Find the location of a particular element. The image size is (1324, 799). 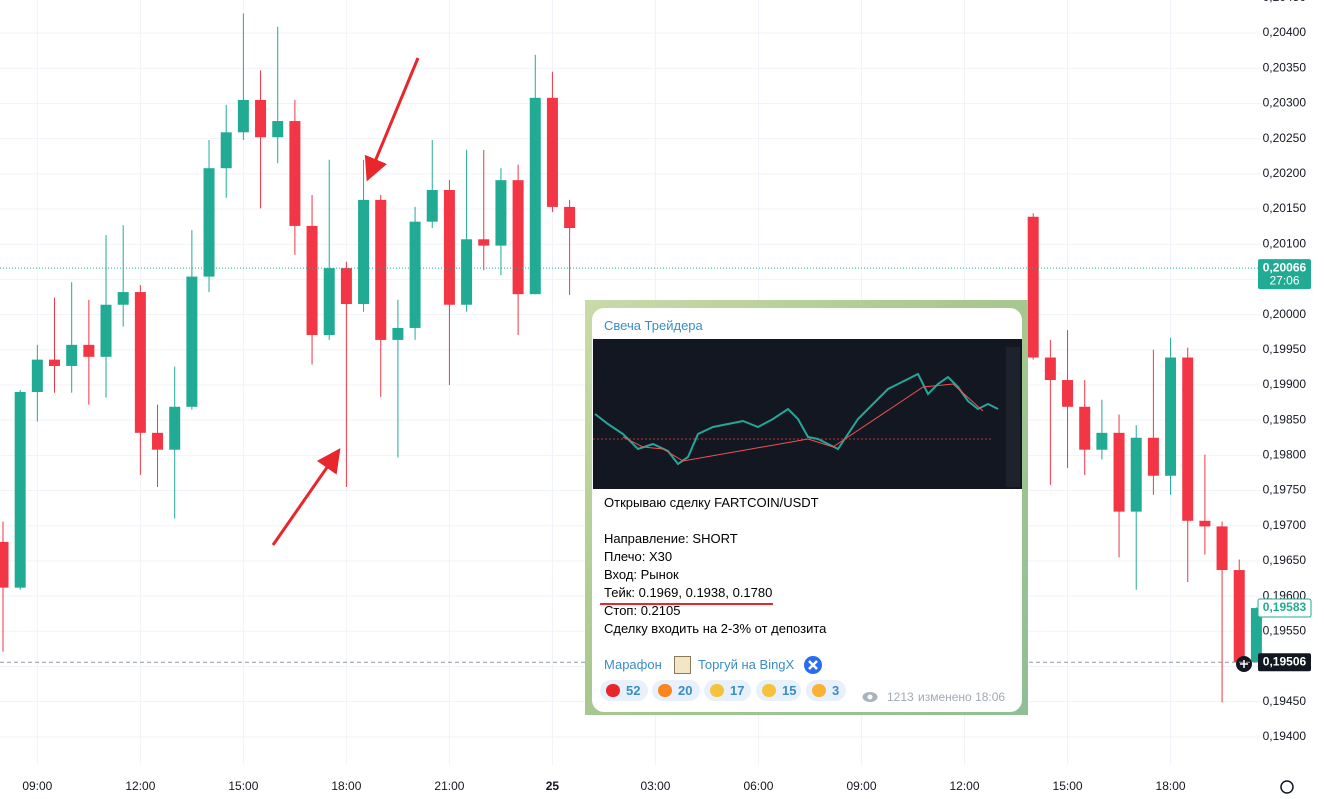

message-line: Открываю сделку FARTCOIN/USDT is located at coordinates (711, 502).